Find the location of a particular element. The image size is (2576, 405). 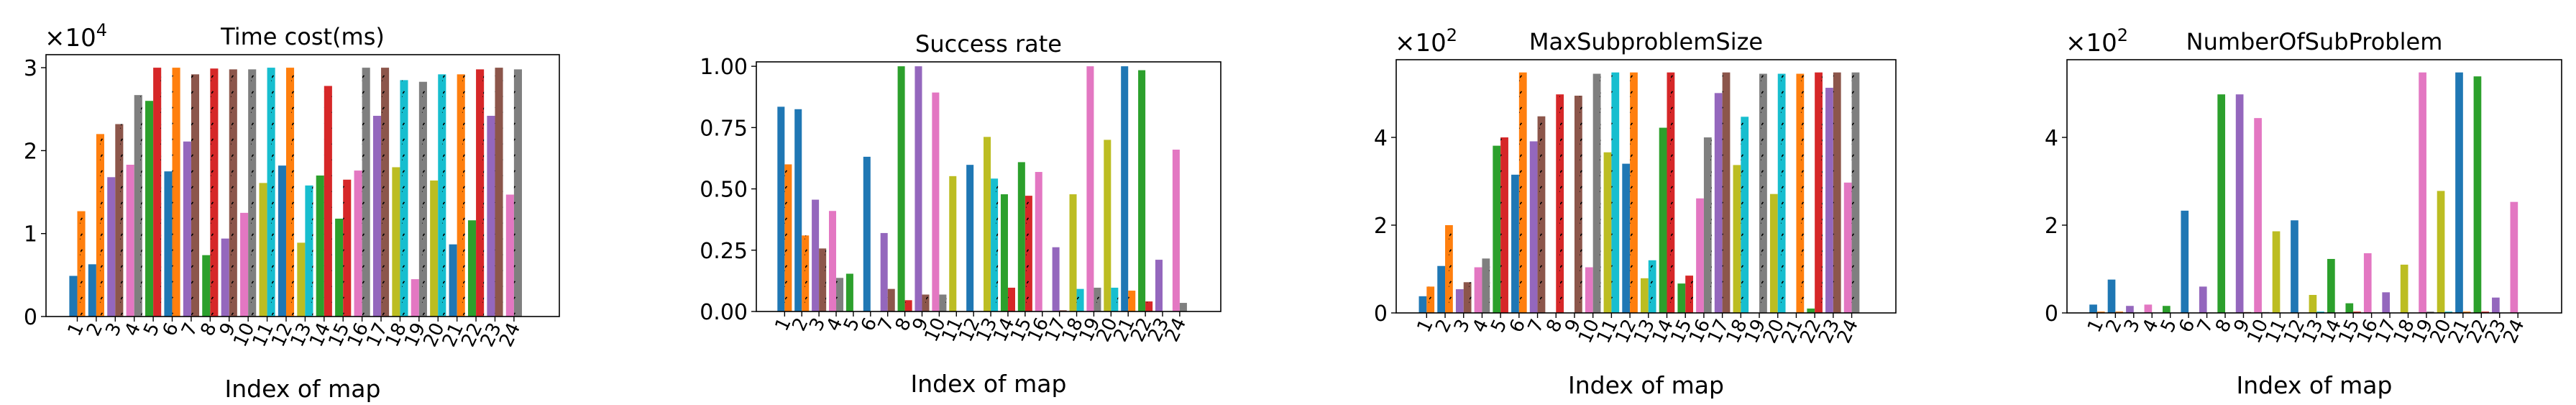

y-offset-multiplier: ×10² is located at coordinates (2097, 41).